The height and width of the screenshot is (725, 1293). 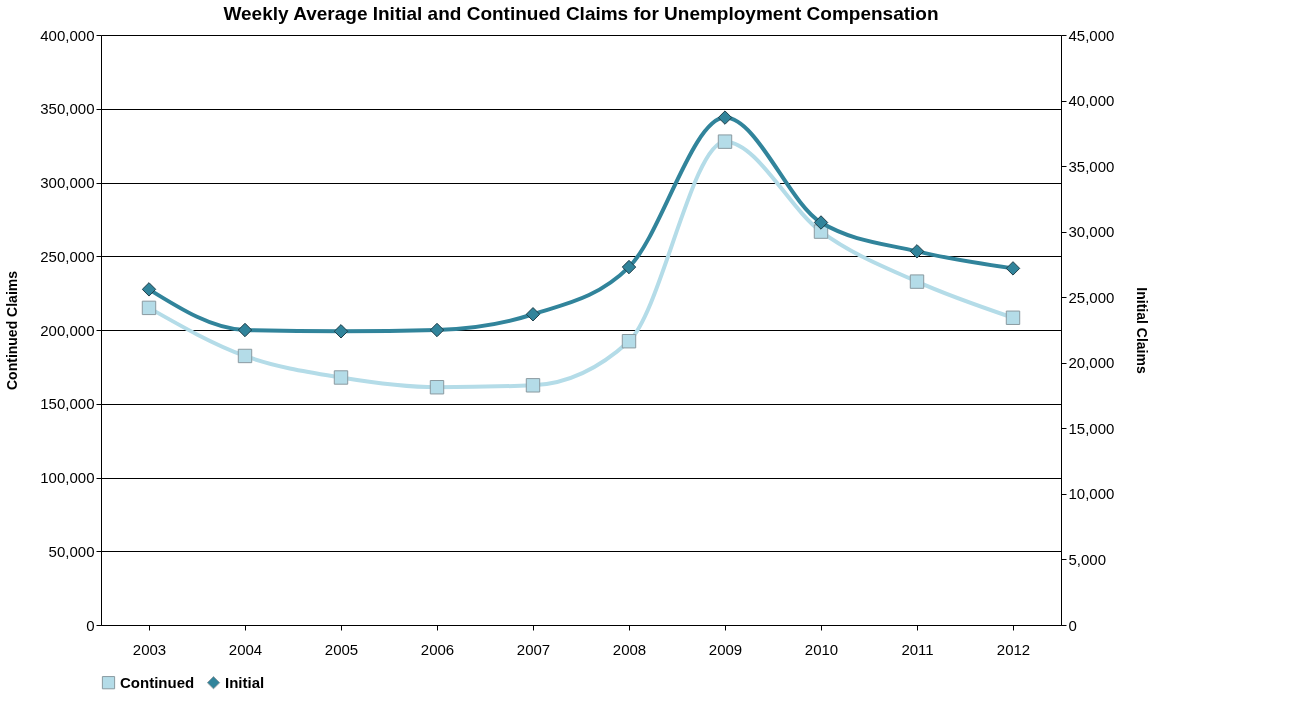 I want to click on y2-tick-label: 45,000, so click(x=1091, y=35).